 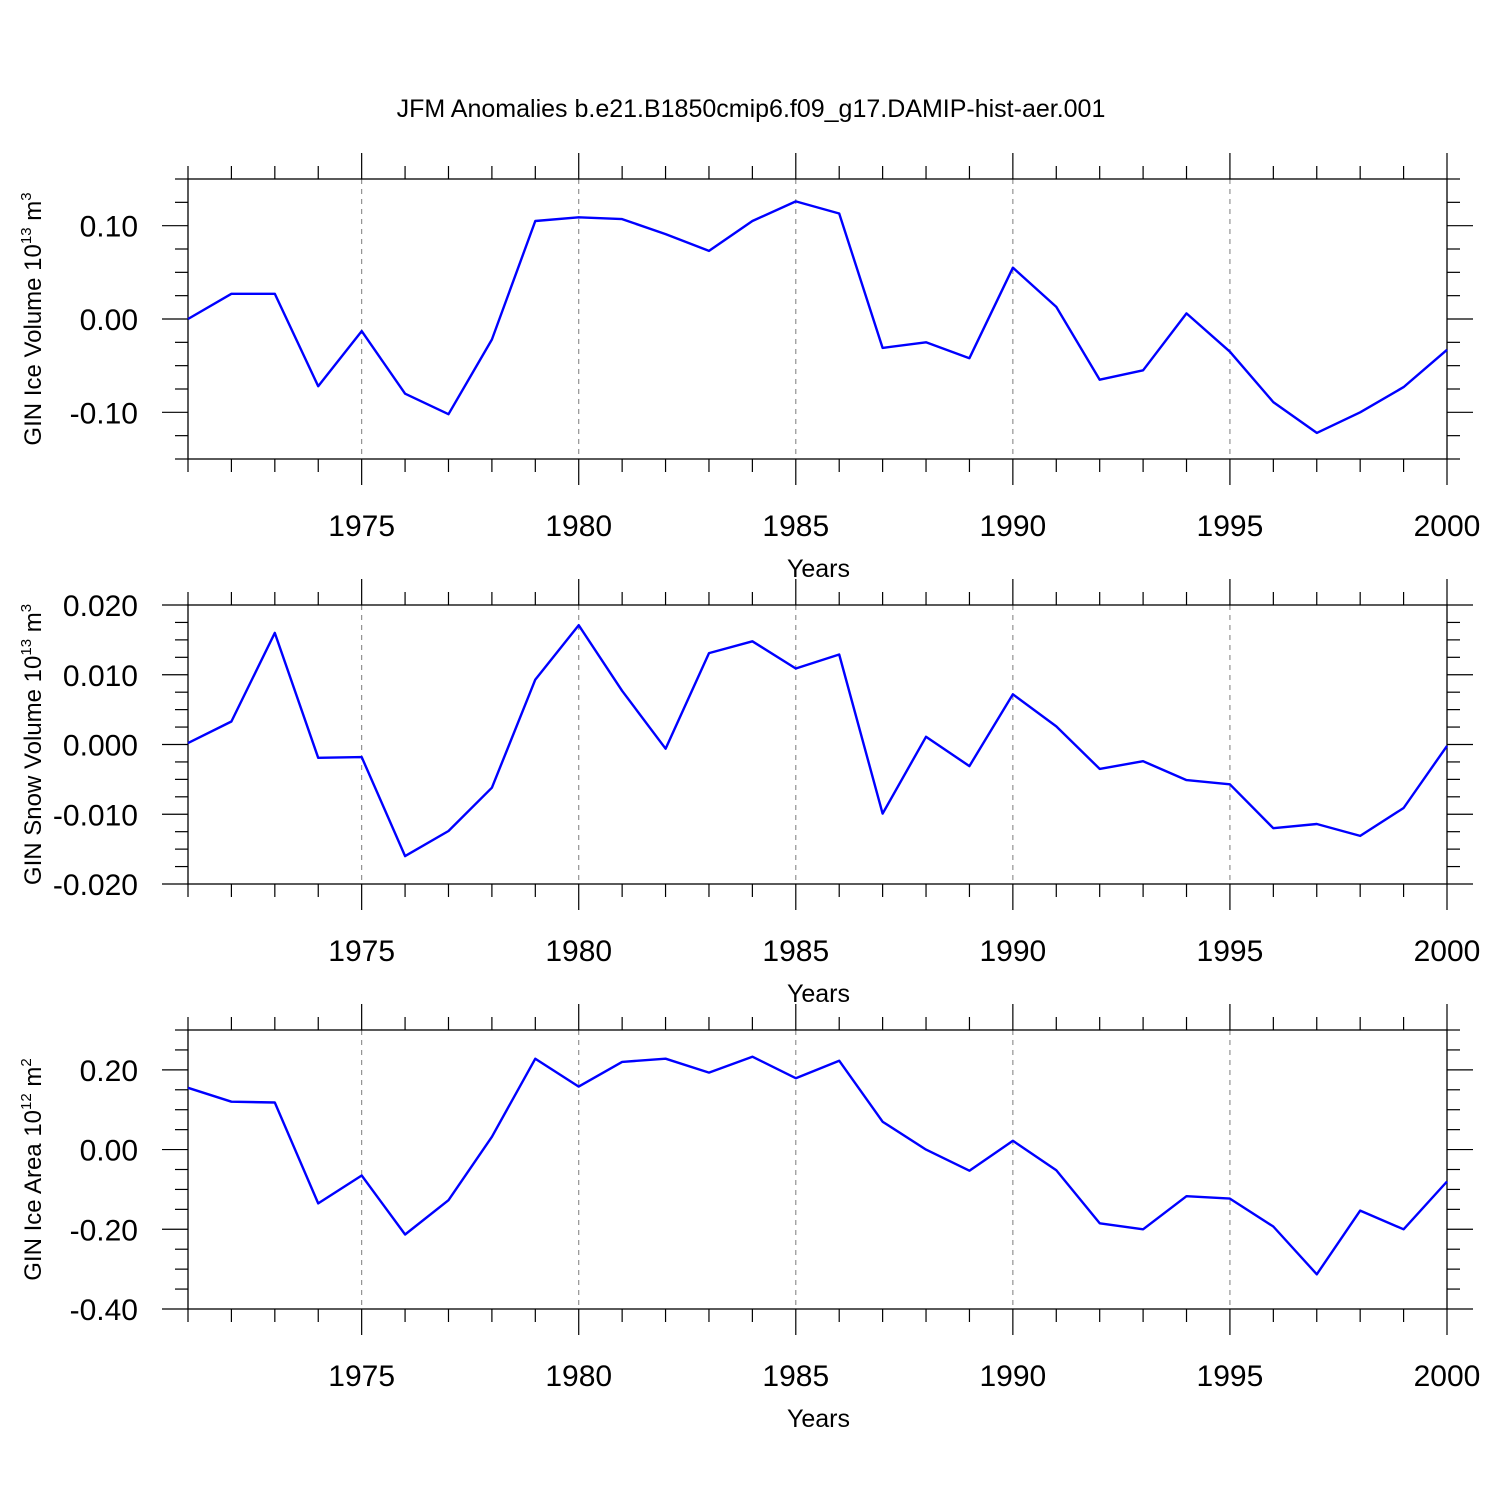 I want to click on y-axis-label: GIN Ice Area 1012 m2, so click(x=32, y=1169).